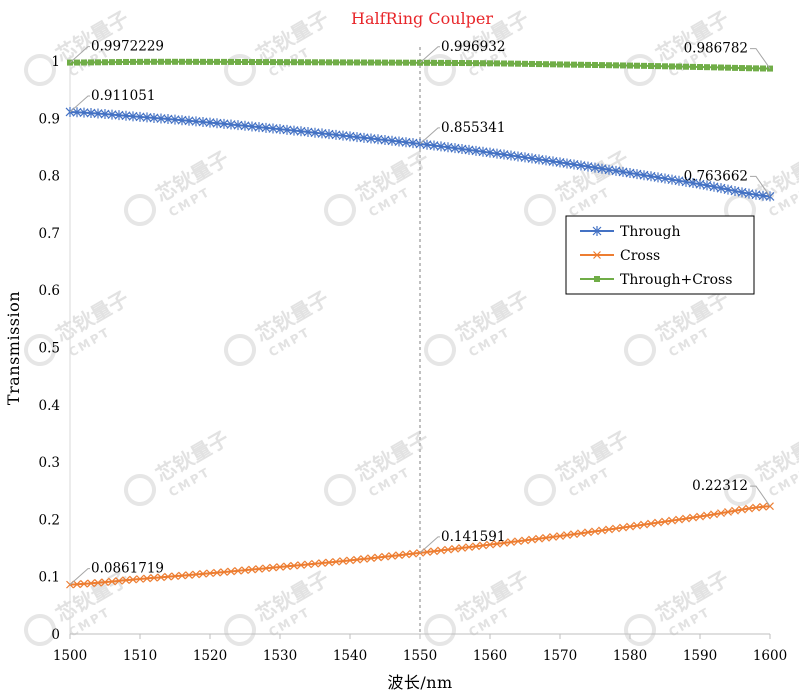 This screenshot has height=693, width=799. I want to click on data-label: 0.22312, so click(731, 492).